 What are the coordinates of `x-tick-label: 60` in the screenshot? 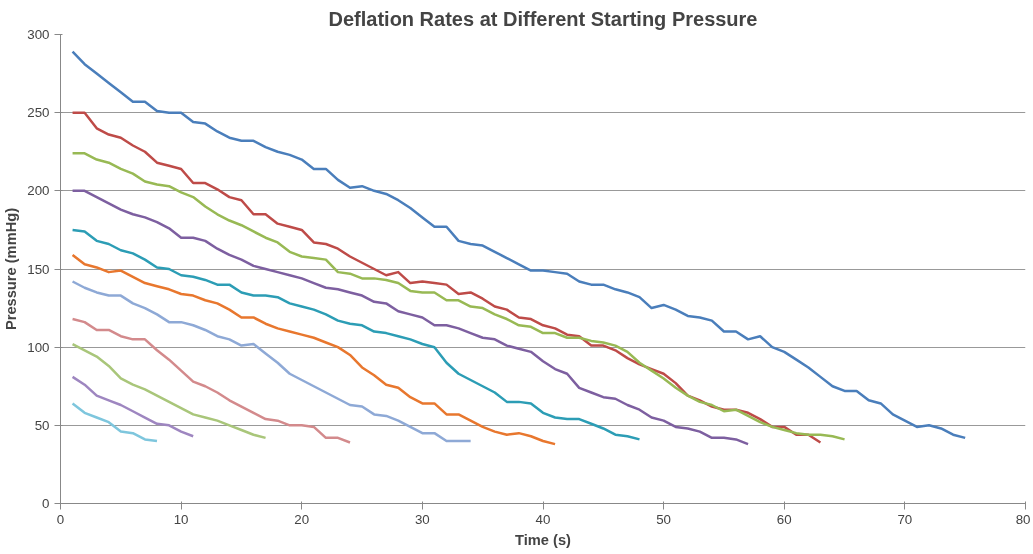 It's located at (784, 519).